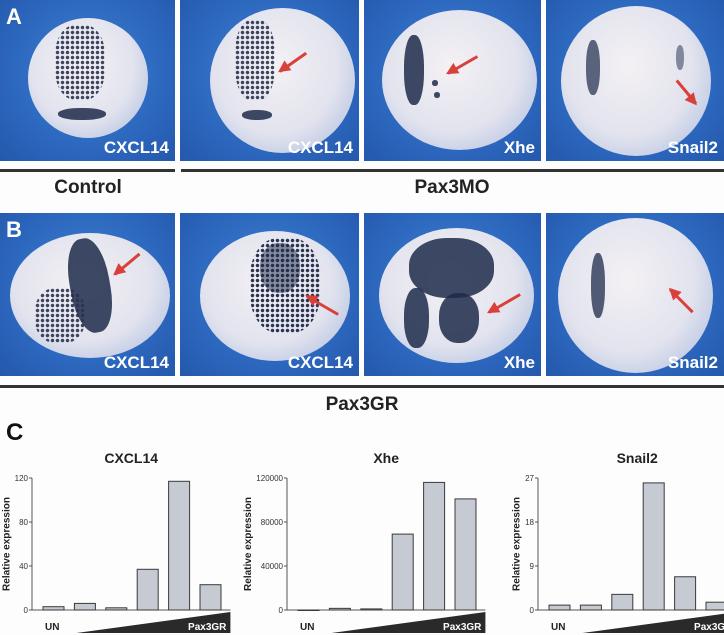  Describe the element at coordinates (87, 170) in the screenshot. I see `divider-control` at that location.